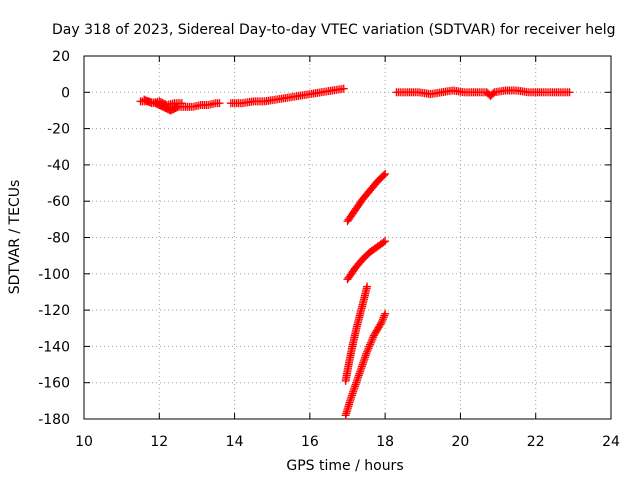  Describe the element at coordinates (54, 420) in the screenshot. I see `y-tick-label: -180` at that location.